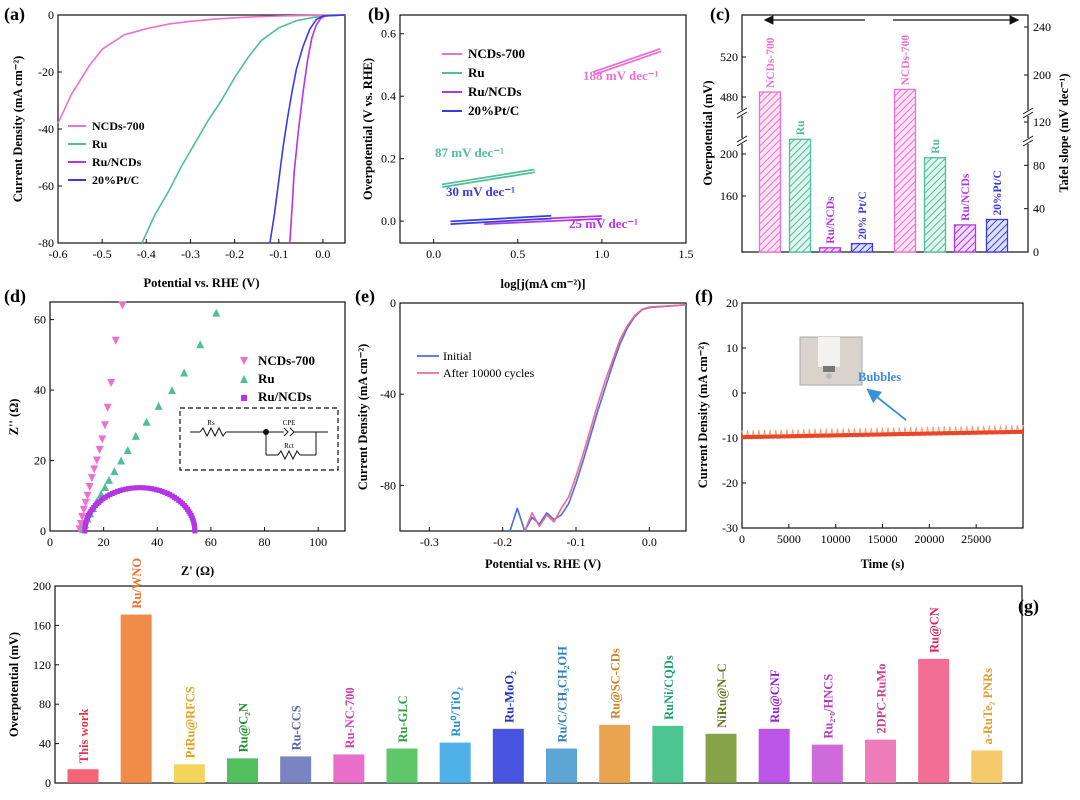  I want to click on g-bar-label: Ru-GLC, so click(403, 718).